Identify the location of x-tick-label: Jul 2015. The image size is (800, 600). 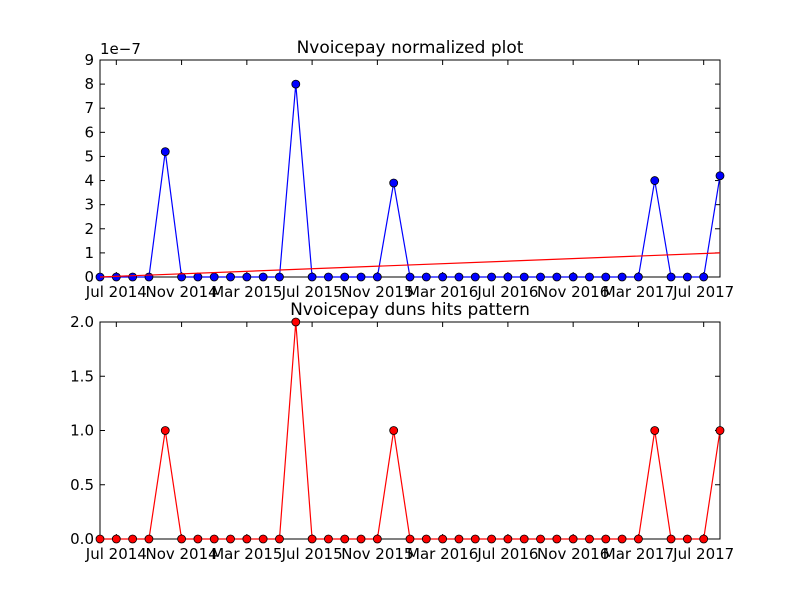
(312, 292).